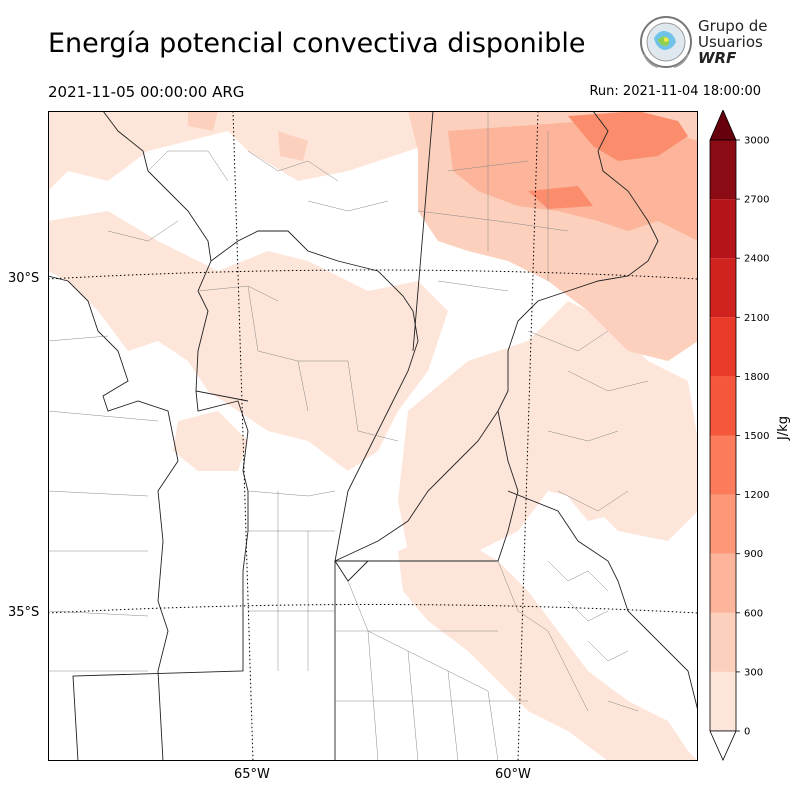 The image size is (800, 800). I want to click on logo-line-1: Grupo de, so click(733, 26).